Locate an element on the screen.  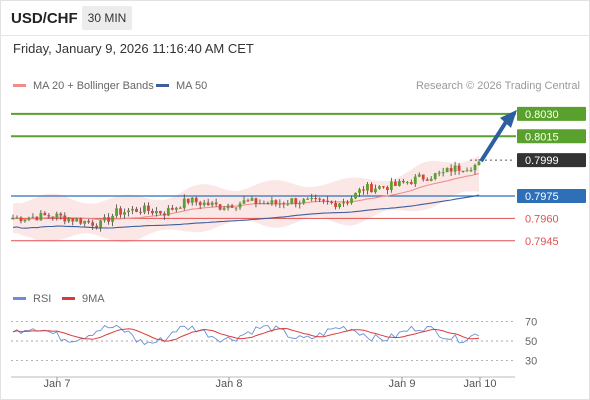
level-label-0.7975: 0.7975 is located at coordinates (542, 197).